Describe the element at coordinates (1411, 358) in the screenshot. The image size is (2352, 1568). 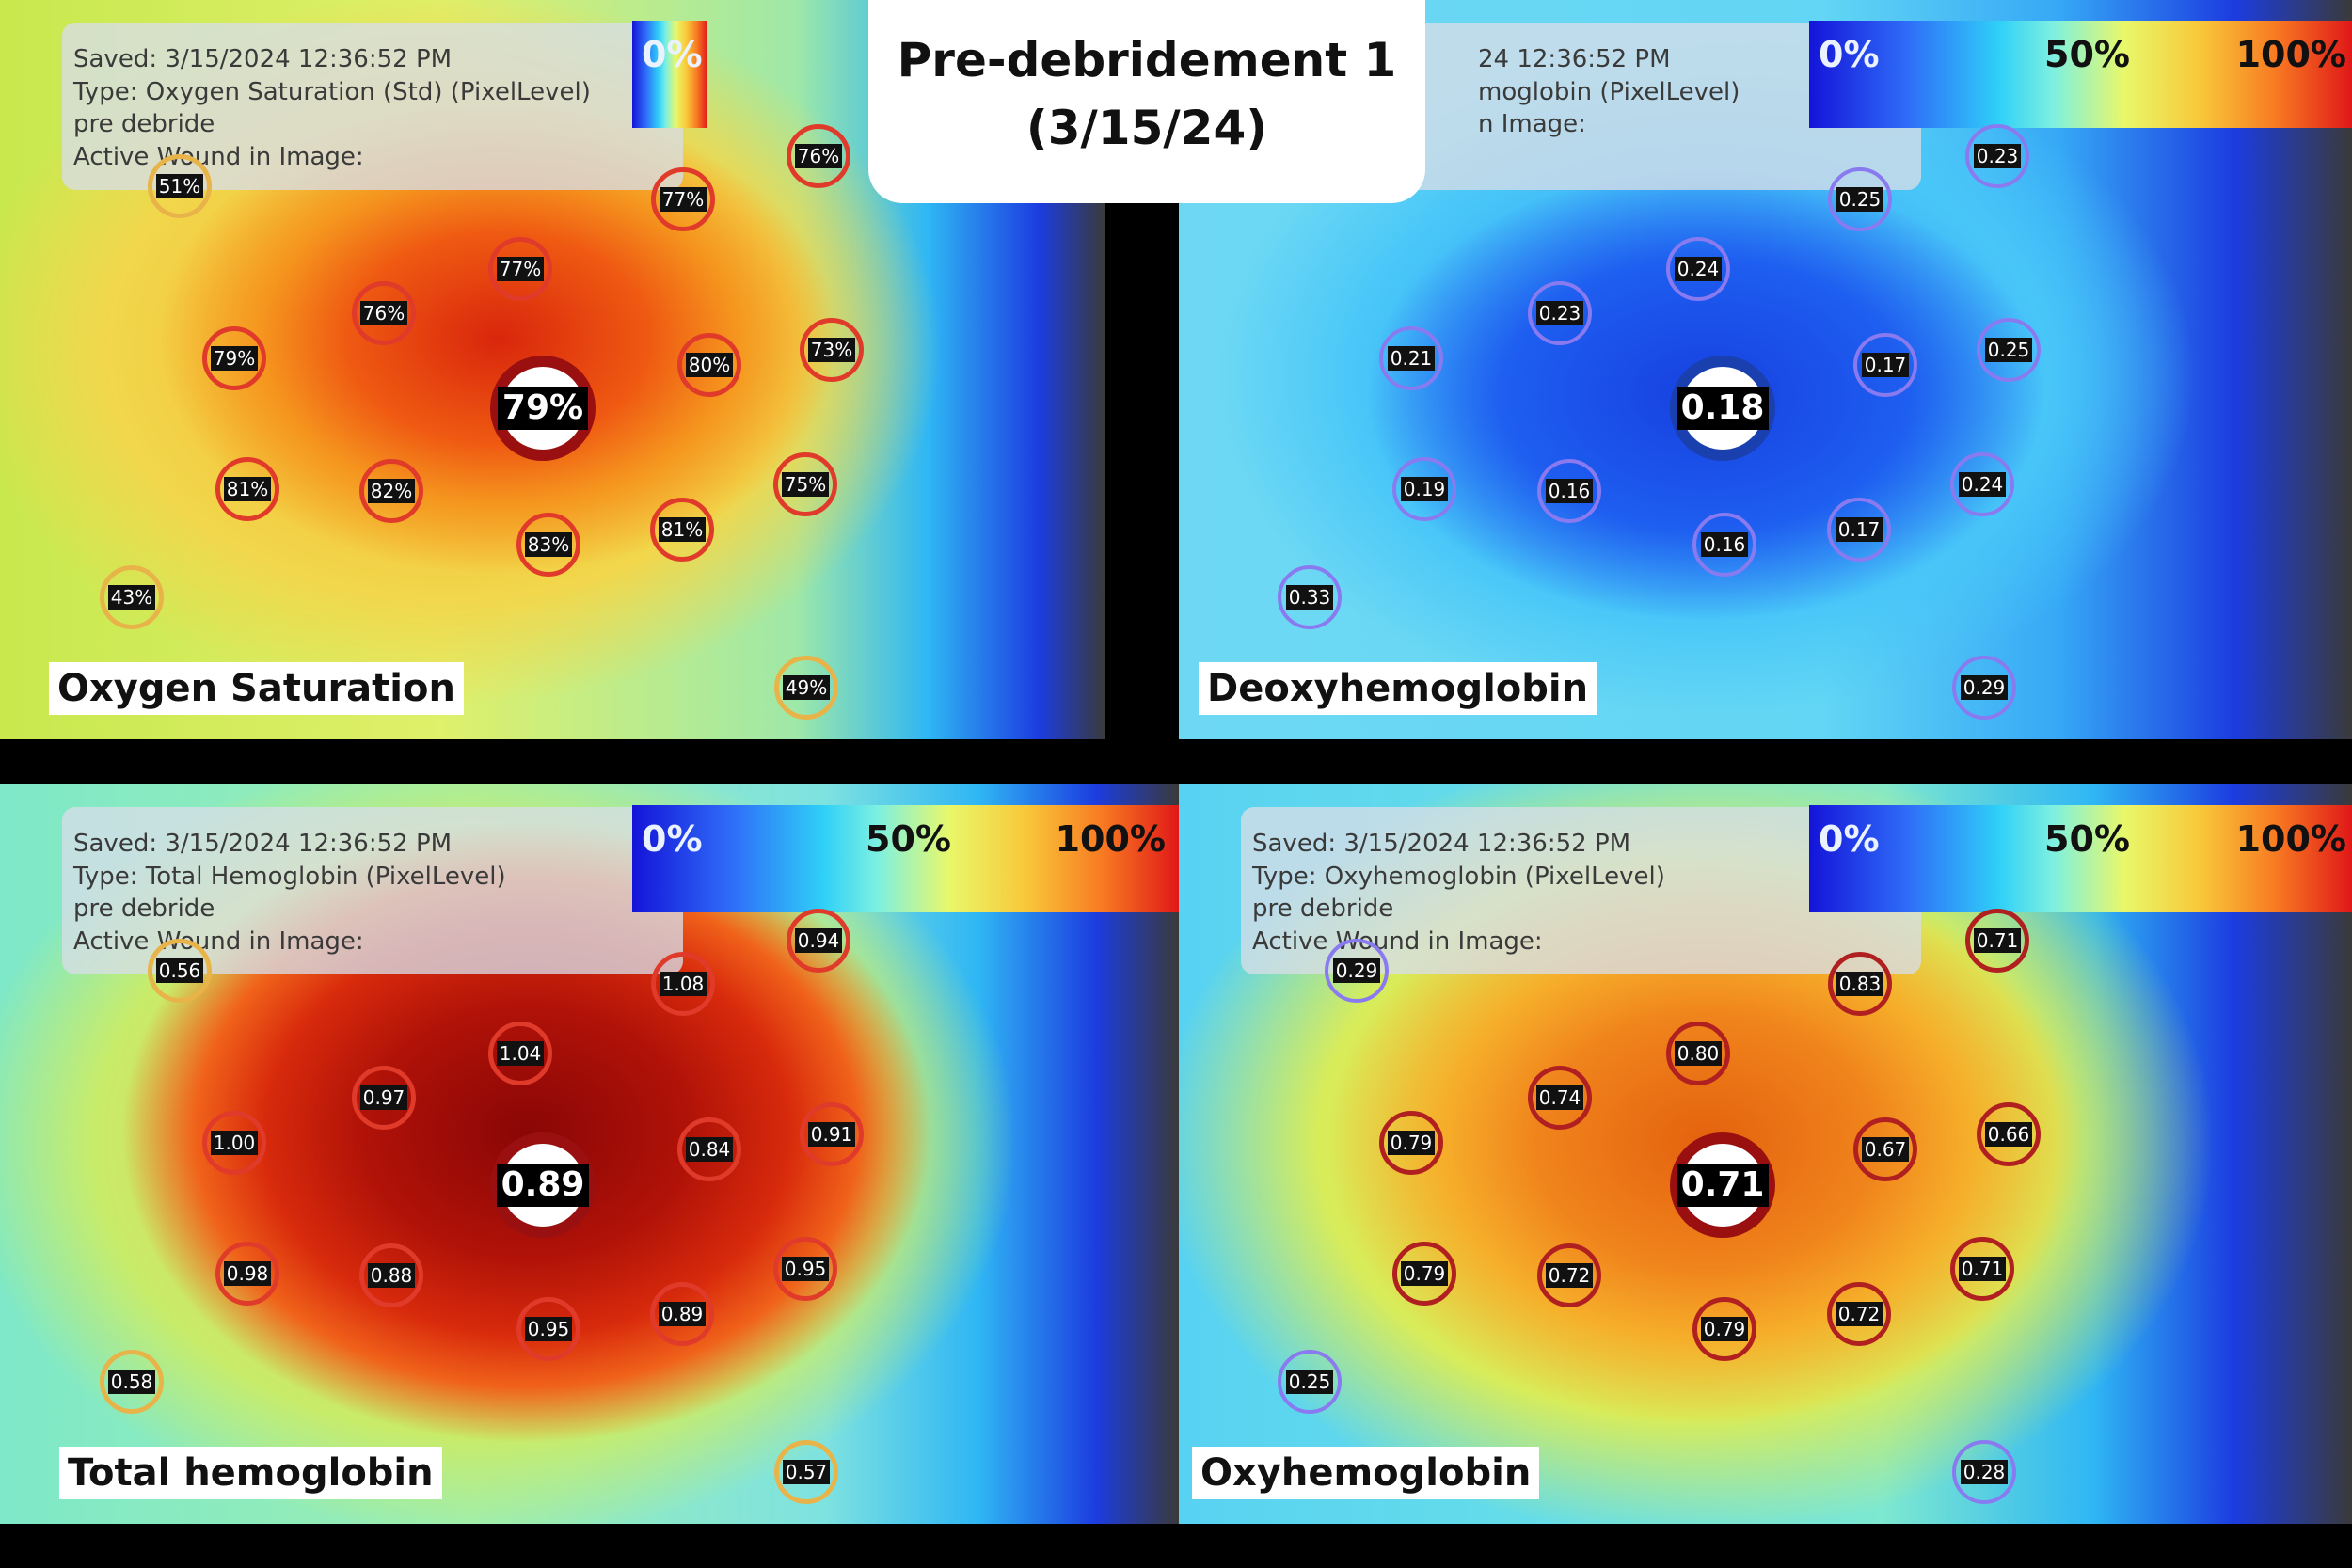
I see `measurement-point: 0.21` at that location.